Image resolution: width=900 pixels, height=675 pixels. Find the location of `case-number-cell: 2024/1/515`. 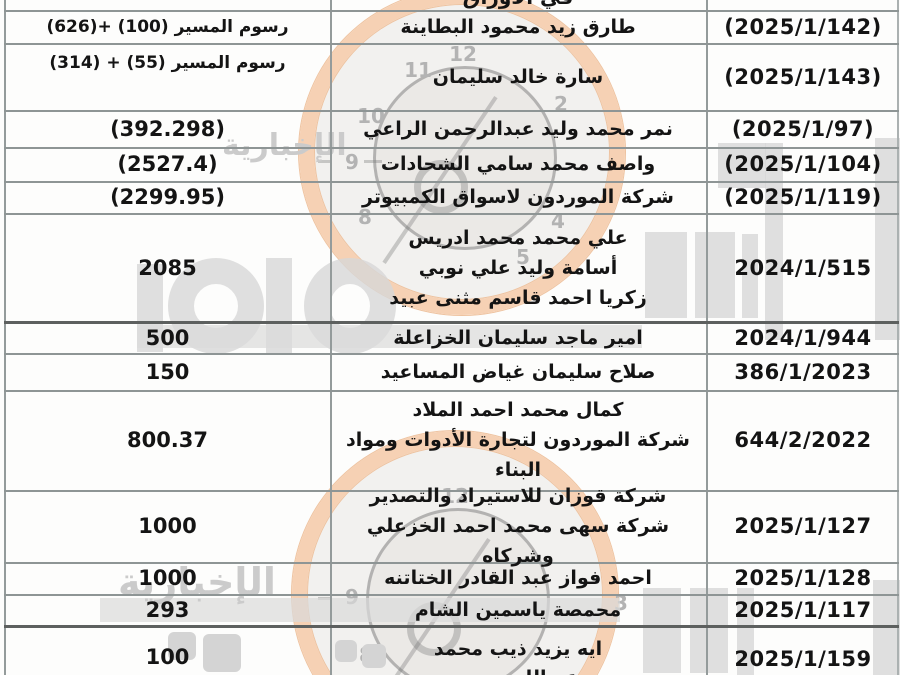

case-number-cell: 2024/1/515 is located at coordinates (803, 267).